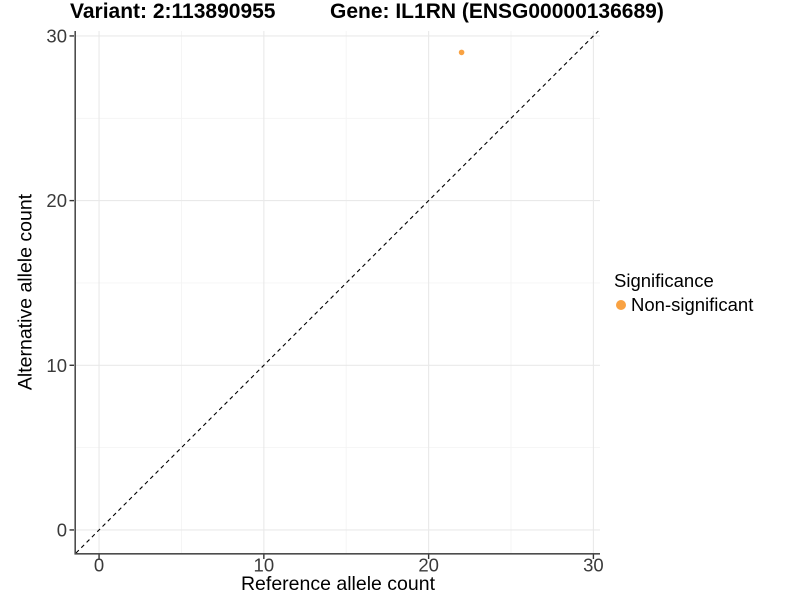  What do you see at coordinates (461, 52) in the screenshot?
I see `data-point` at bounding box center [461, 52].